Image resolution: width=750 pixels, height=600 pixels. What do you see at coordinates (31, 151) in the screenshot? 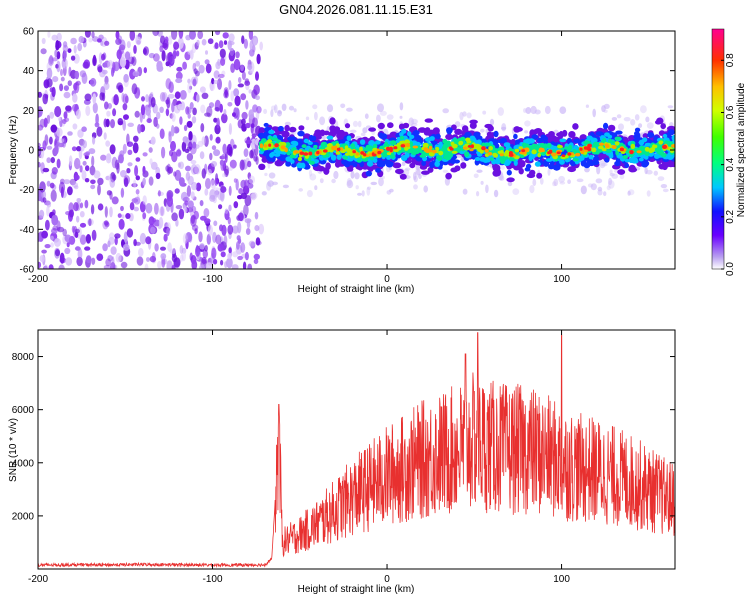
I see `heatmap-y-tick-label: 0` at bounding box center [31, 151].